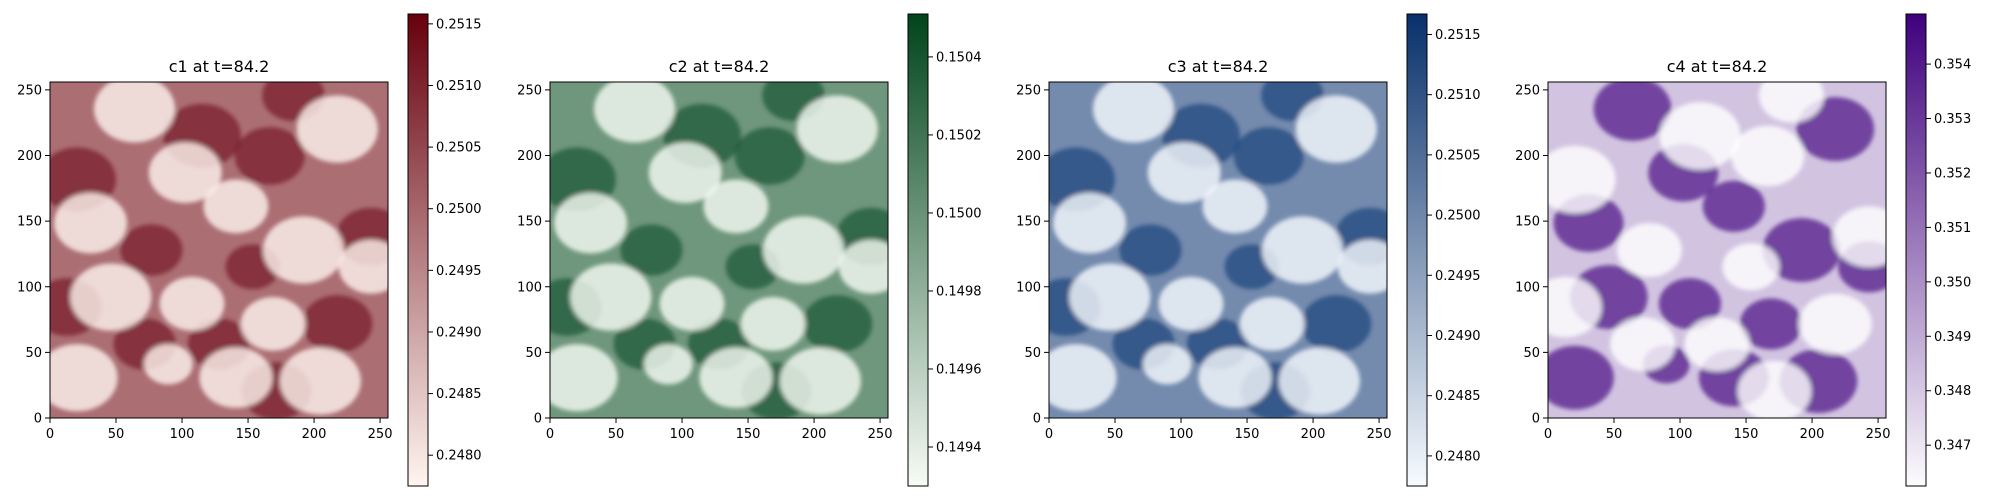  Describe the element at coordinates (1952, 282) in the screenshot. I see `colorbar-tick-label: 0.350` at that location.